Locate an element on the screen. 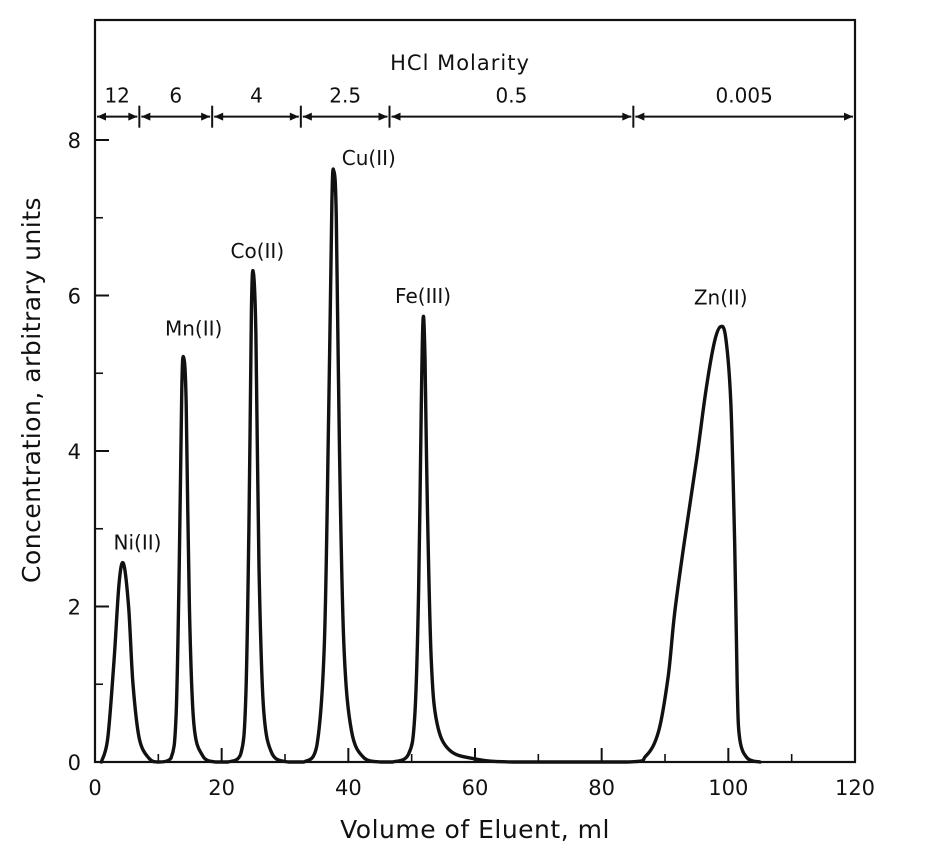 The width and height of the screenshot is (930, 868). x-tick-label: 80 is located at coordinates (601, 788).